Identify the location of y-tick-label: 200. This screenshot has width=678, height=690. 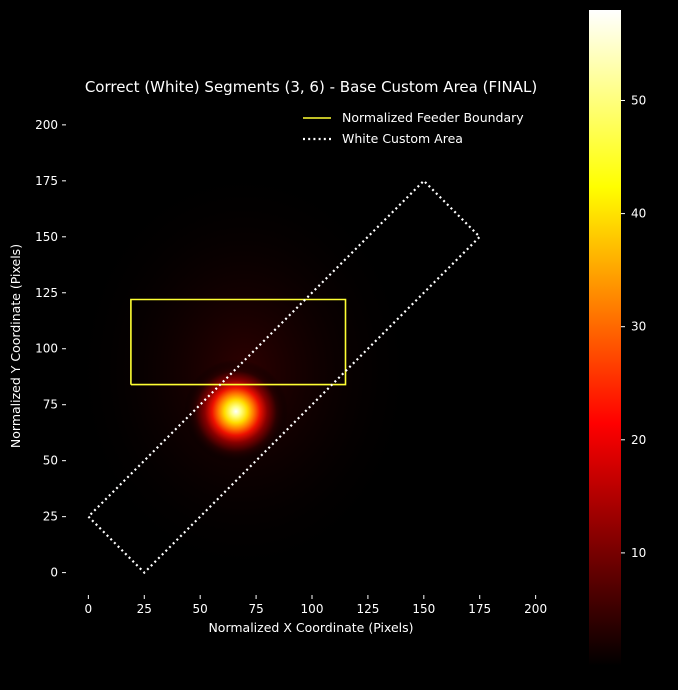
(46, 125).